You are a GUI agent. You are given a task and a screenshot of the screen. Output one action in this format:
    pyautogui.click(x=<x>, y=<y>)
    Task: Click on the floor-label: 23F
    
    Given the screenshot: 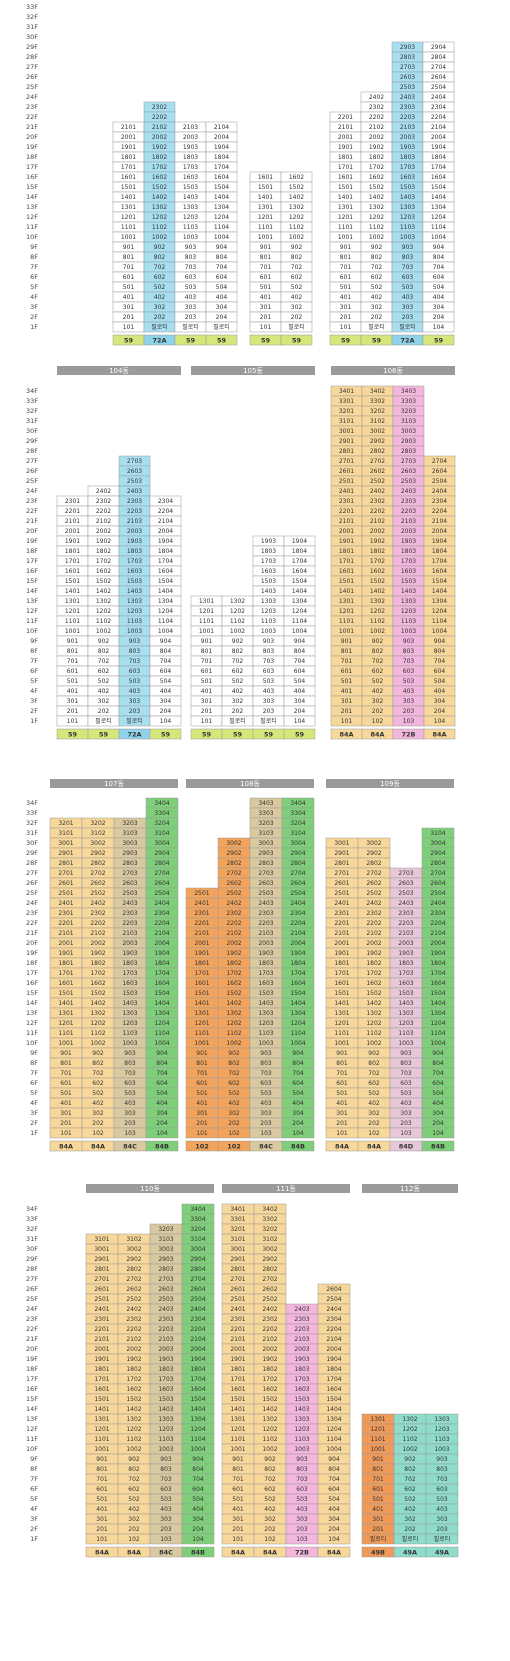 What is the action you would take?
    pyautogui.click(x=32, y=501)
    